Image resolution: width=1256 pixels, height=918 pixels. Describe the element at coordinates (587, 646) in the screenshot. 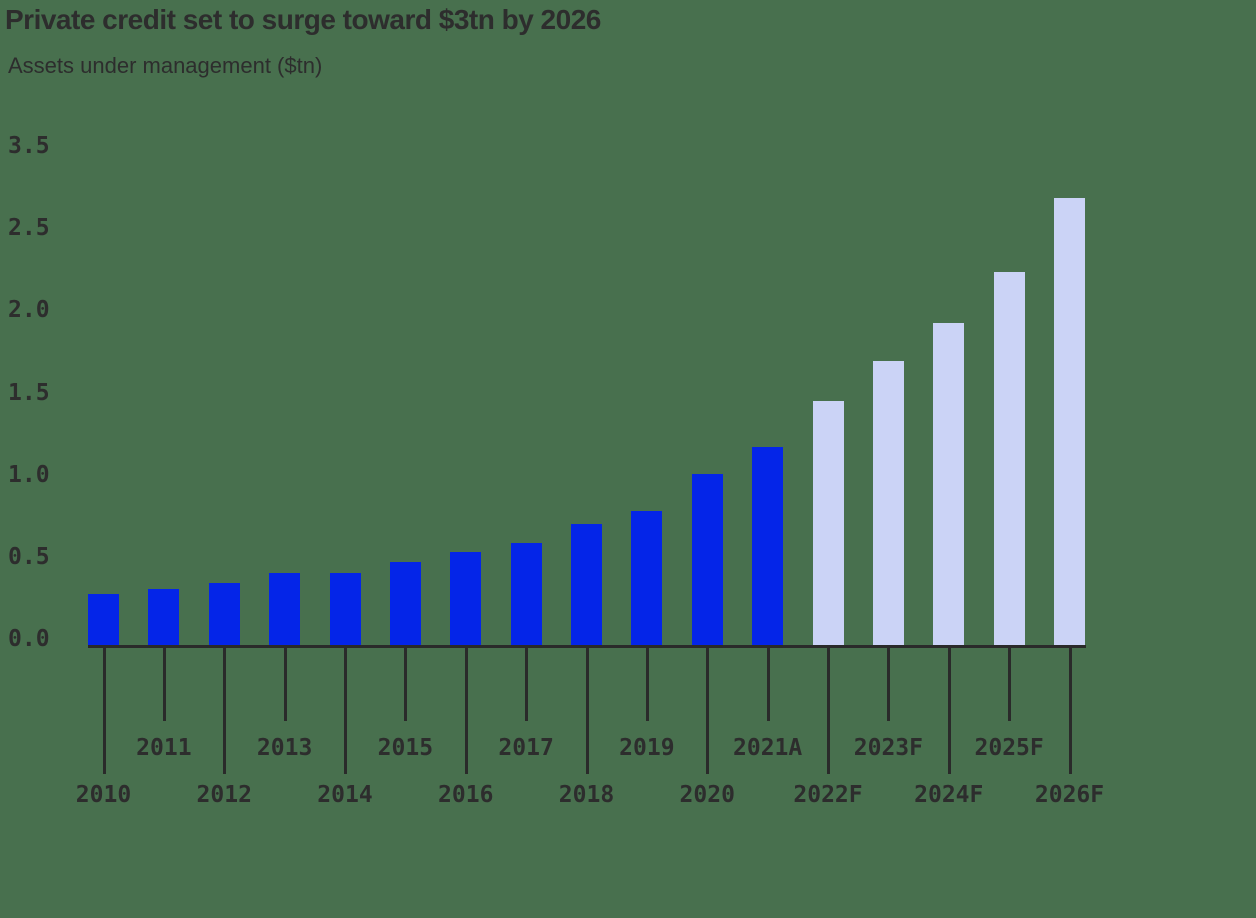

I see `x-axis-baseline` at that location.